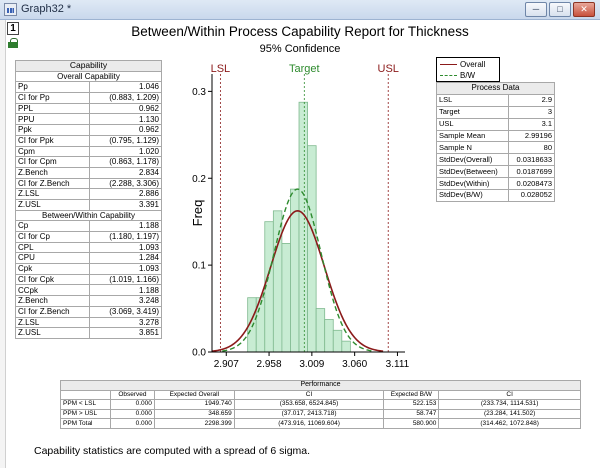 The image size is (600, 468). What do you see at coordinates (531, 184) in the screenshot?
I see `process-data-value: 0.0208473` at bounding box center [531, 184].